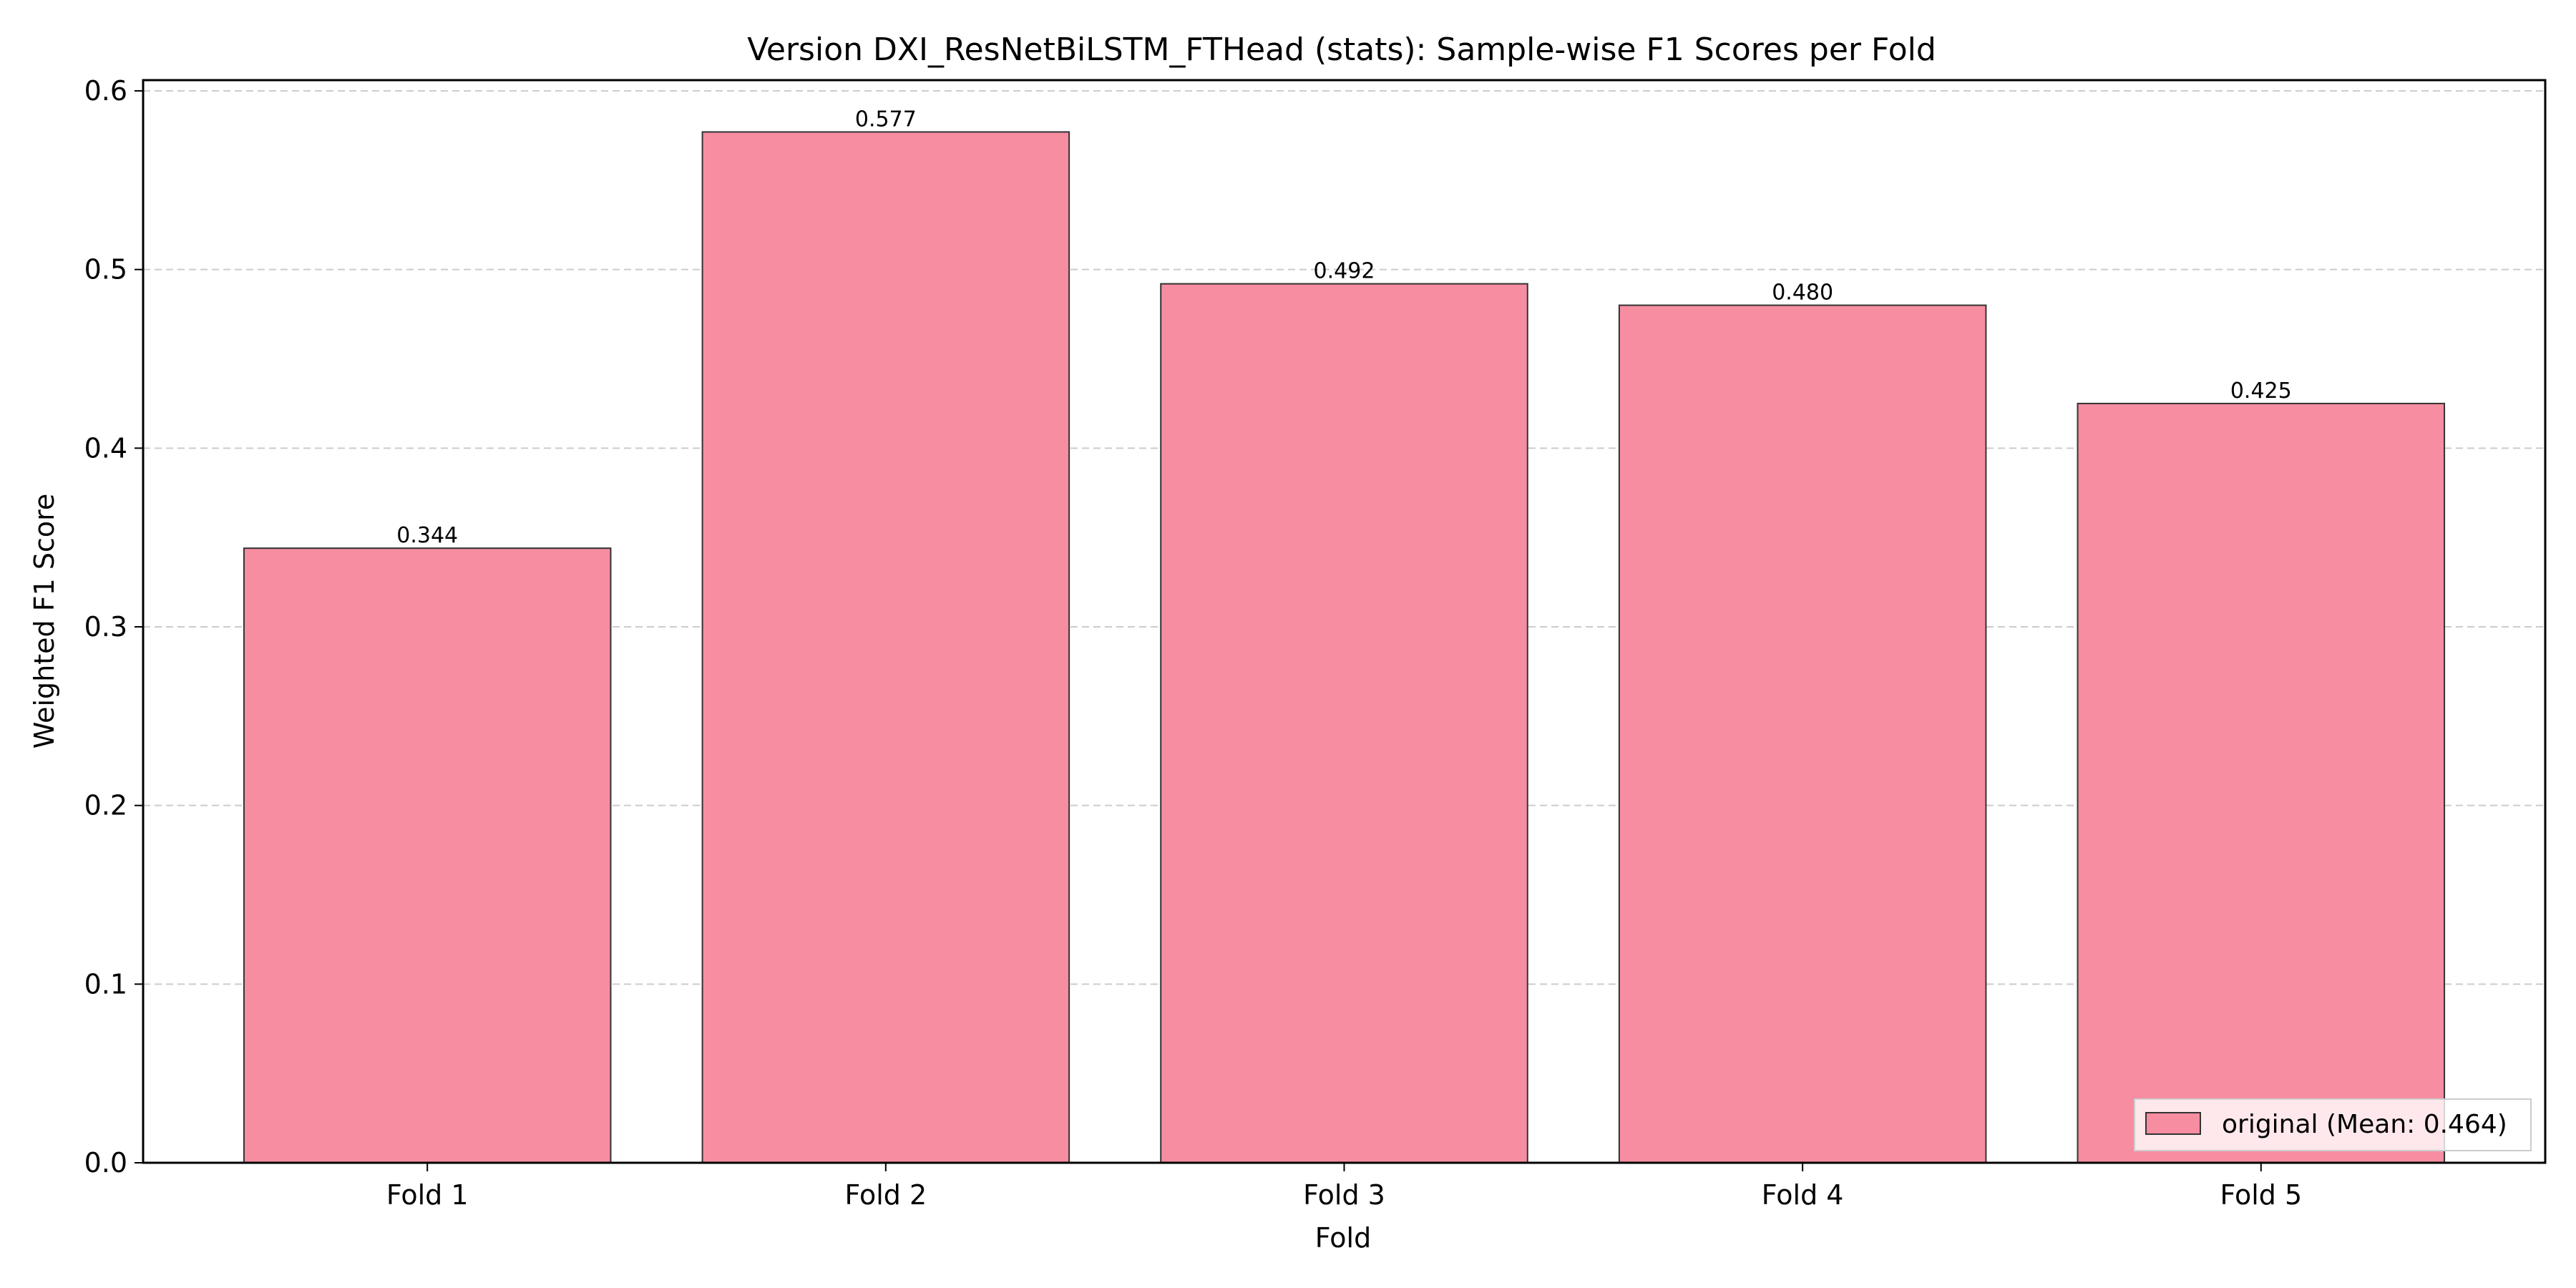  I want to click on legend-swatch, so click(2173, 1123).